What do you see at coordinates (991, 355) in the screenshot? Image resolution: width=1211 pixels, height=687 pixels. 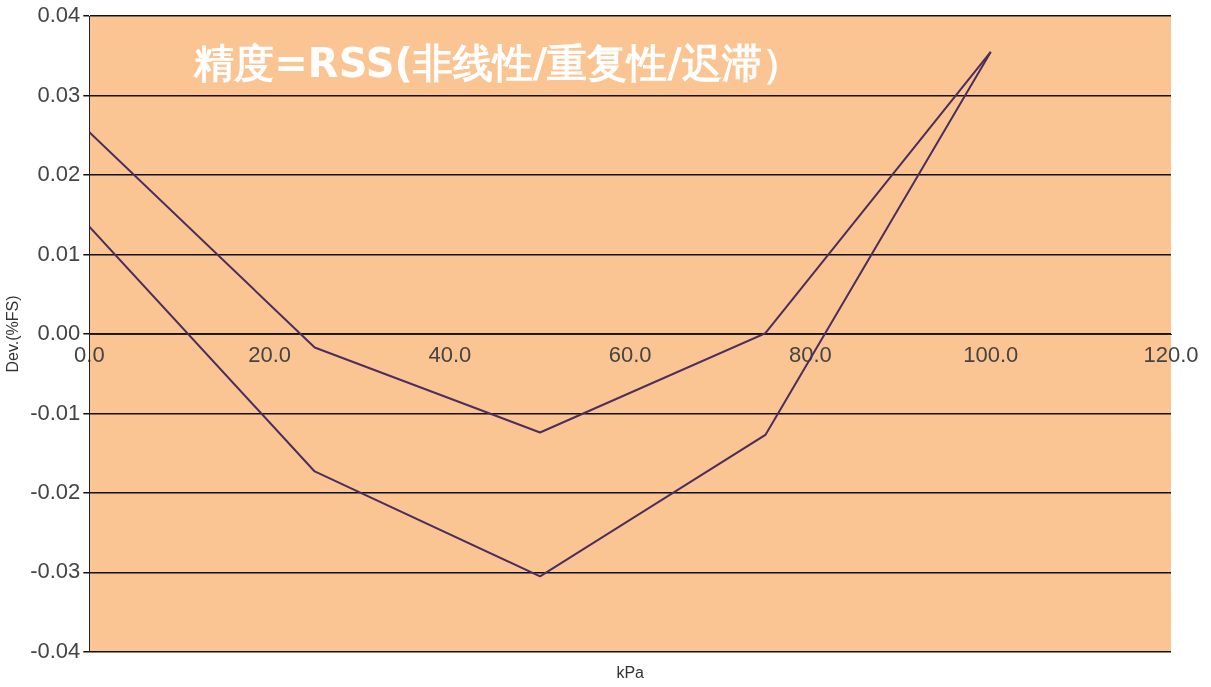 I see `x-tick-label: 100.0` at bounding box center [991, 355].